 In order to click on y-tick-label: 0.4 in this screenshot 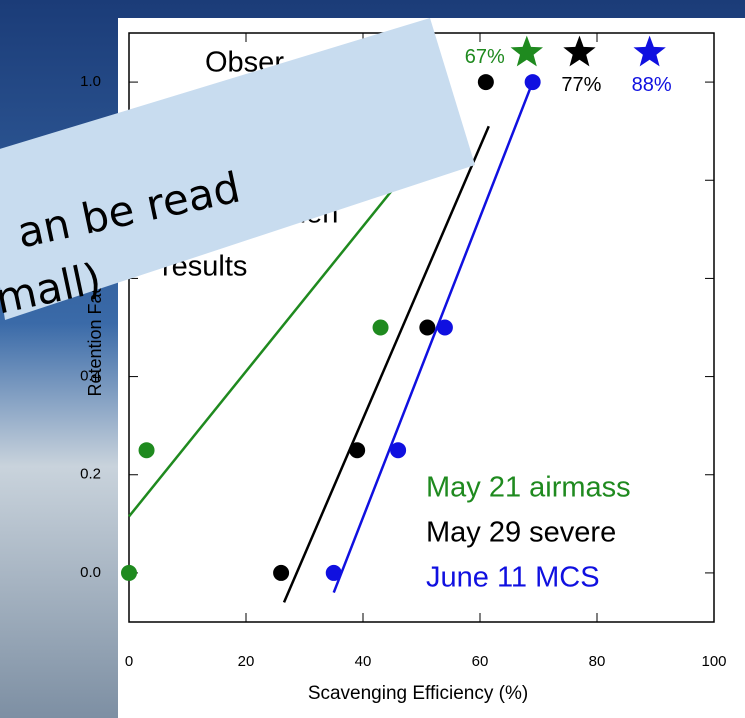, I will do `click(90, 376)`.